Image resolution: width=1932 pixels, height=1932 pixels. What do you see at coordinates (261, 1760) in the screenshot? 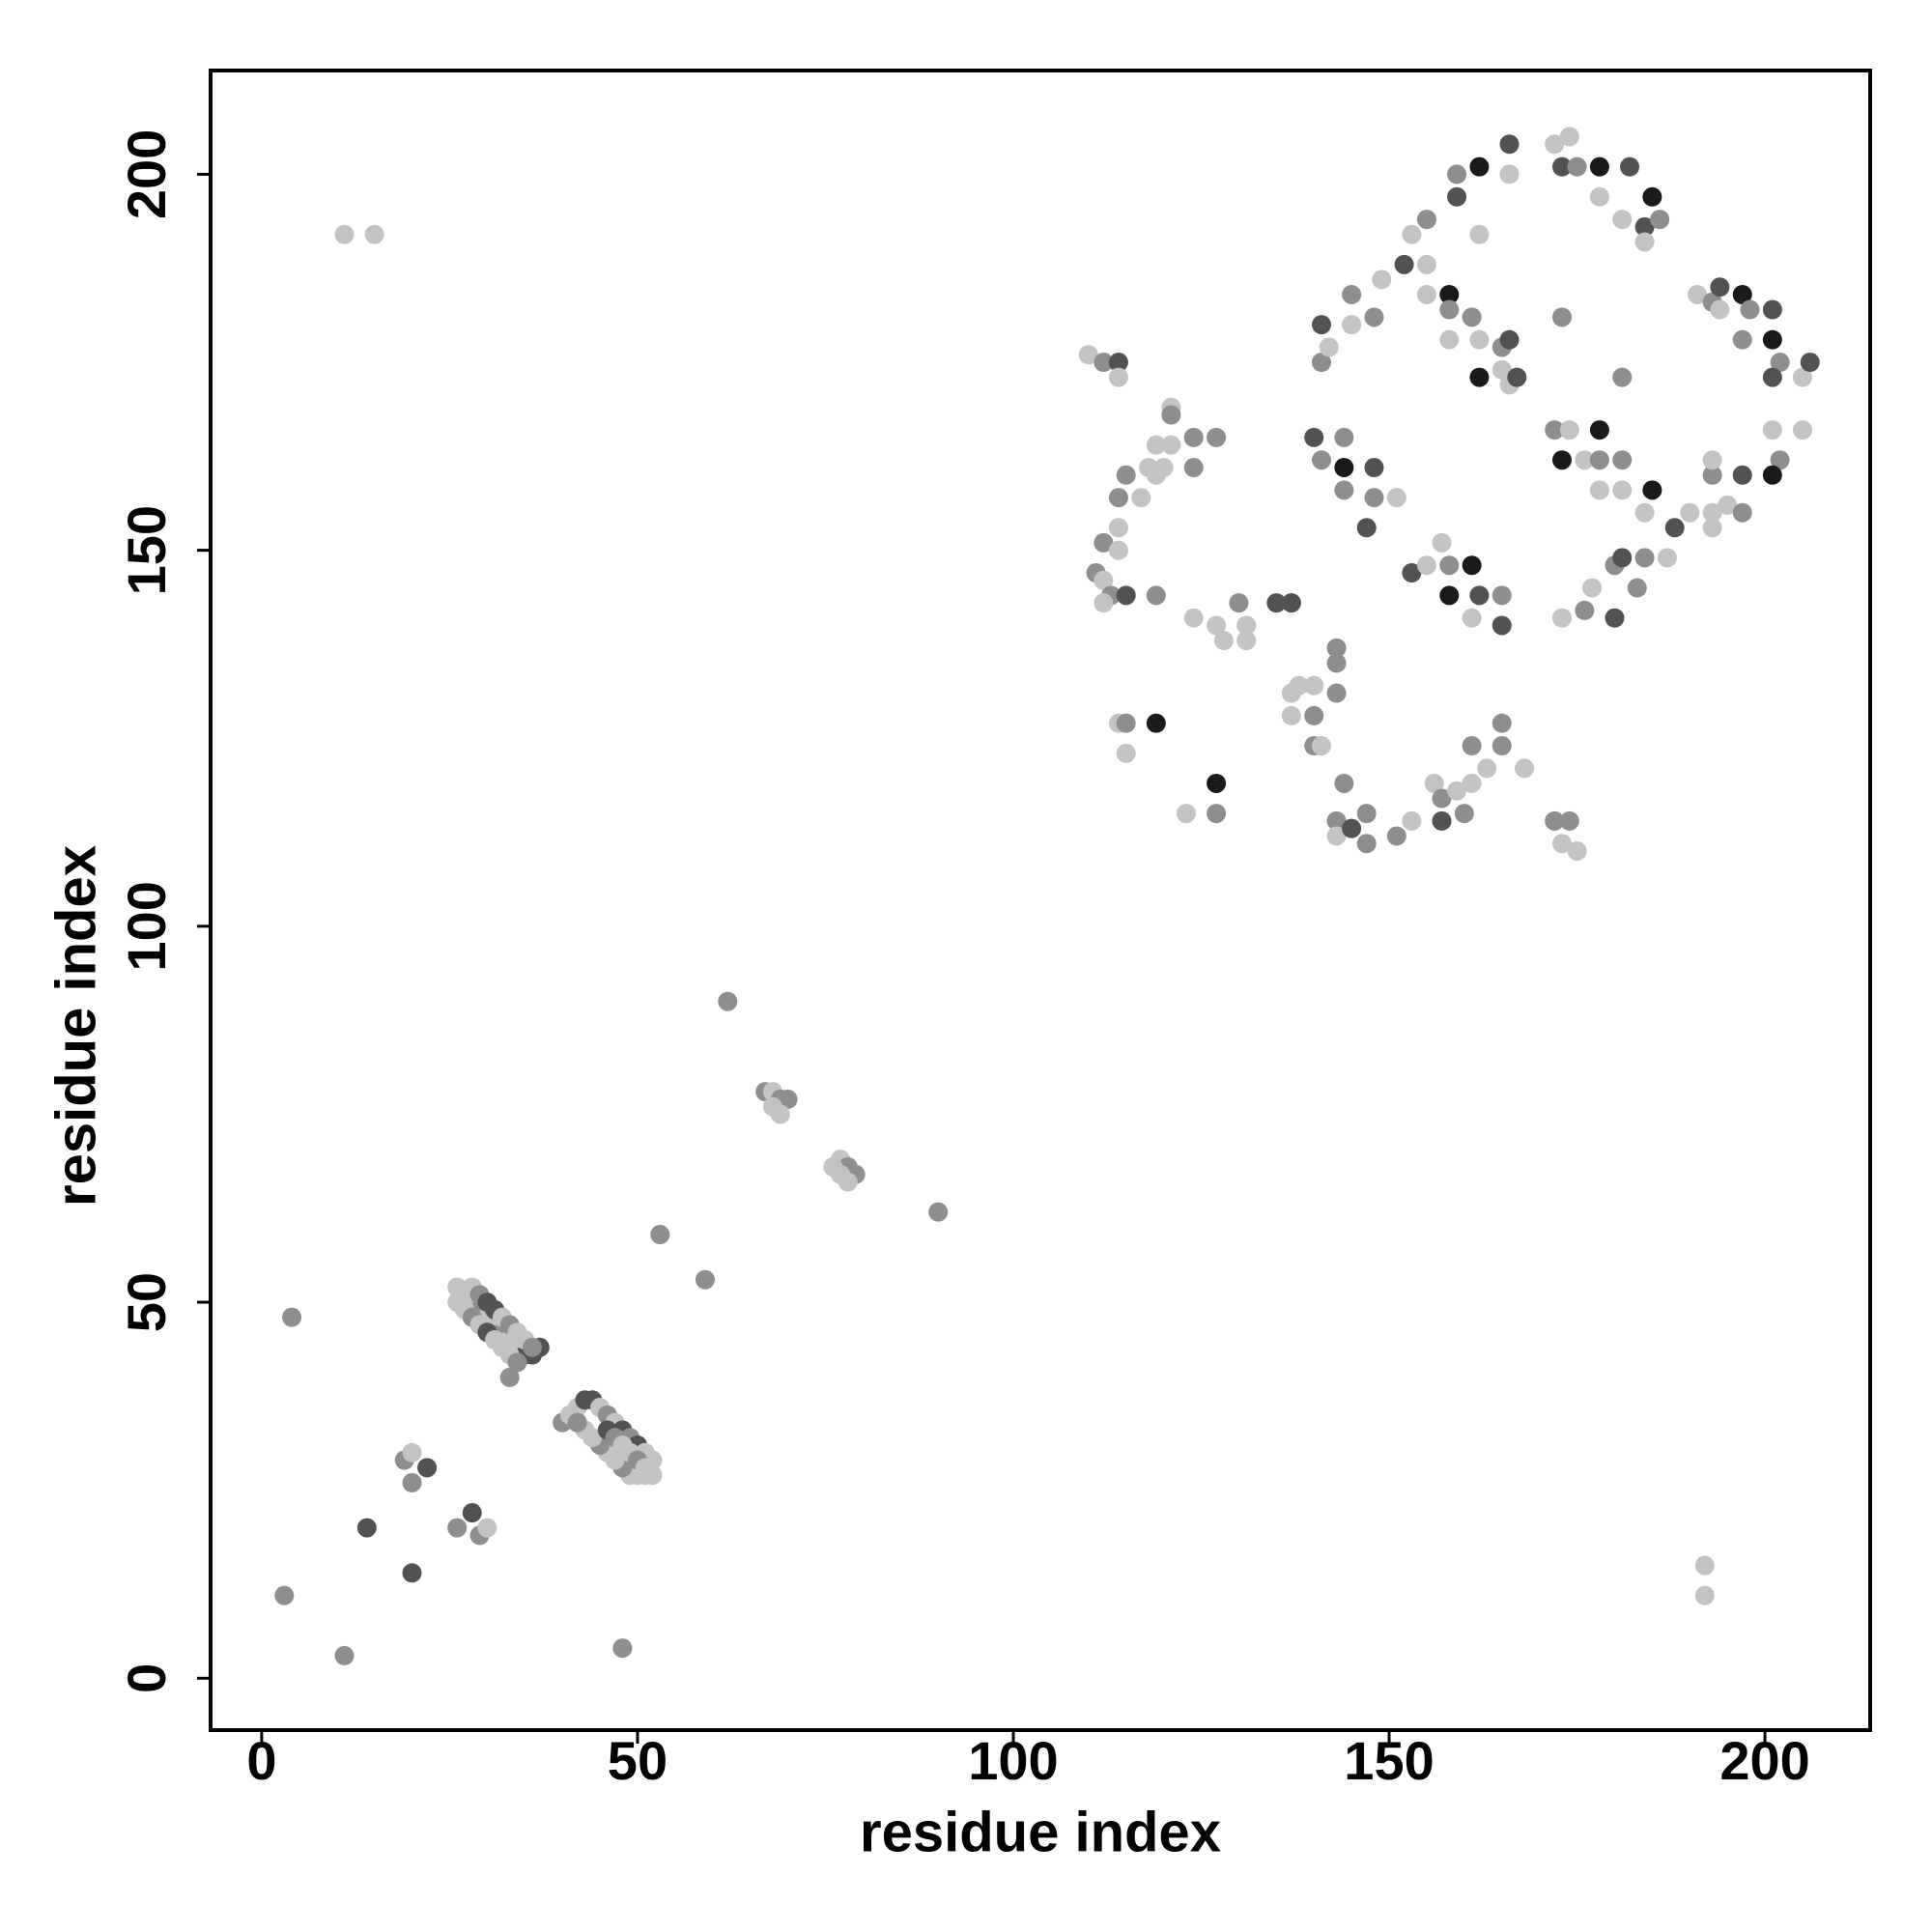
I see `x-tick-label: 0` at bounding box center [261, 1760].